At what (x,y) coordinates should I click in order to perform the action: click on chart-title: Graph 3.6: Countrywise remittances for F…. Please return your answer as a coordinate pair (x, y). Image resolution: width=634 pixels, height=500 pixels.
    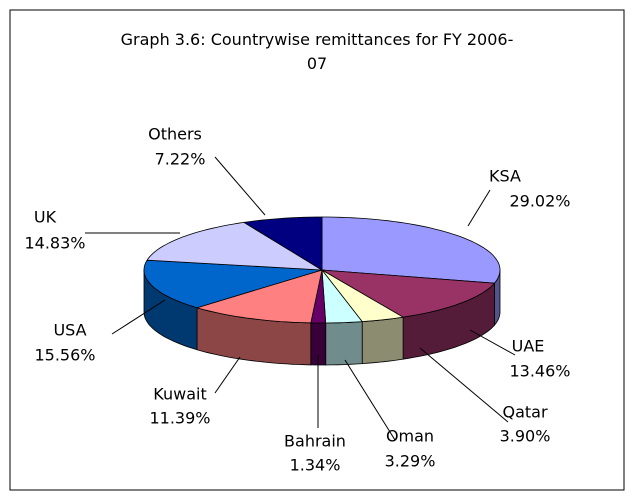
    Looking at the image, I should click on (317, 51).